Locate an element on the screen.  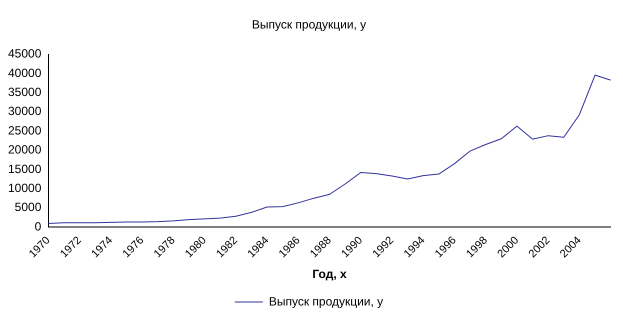
y-tick-label: 25000 is located at coordinates (25, 130).